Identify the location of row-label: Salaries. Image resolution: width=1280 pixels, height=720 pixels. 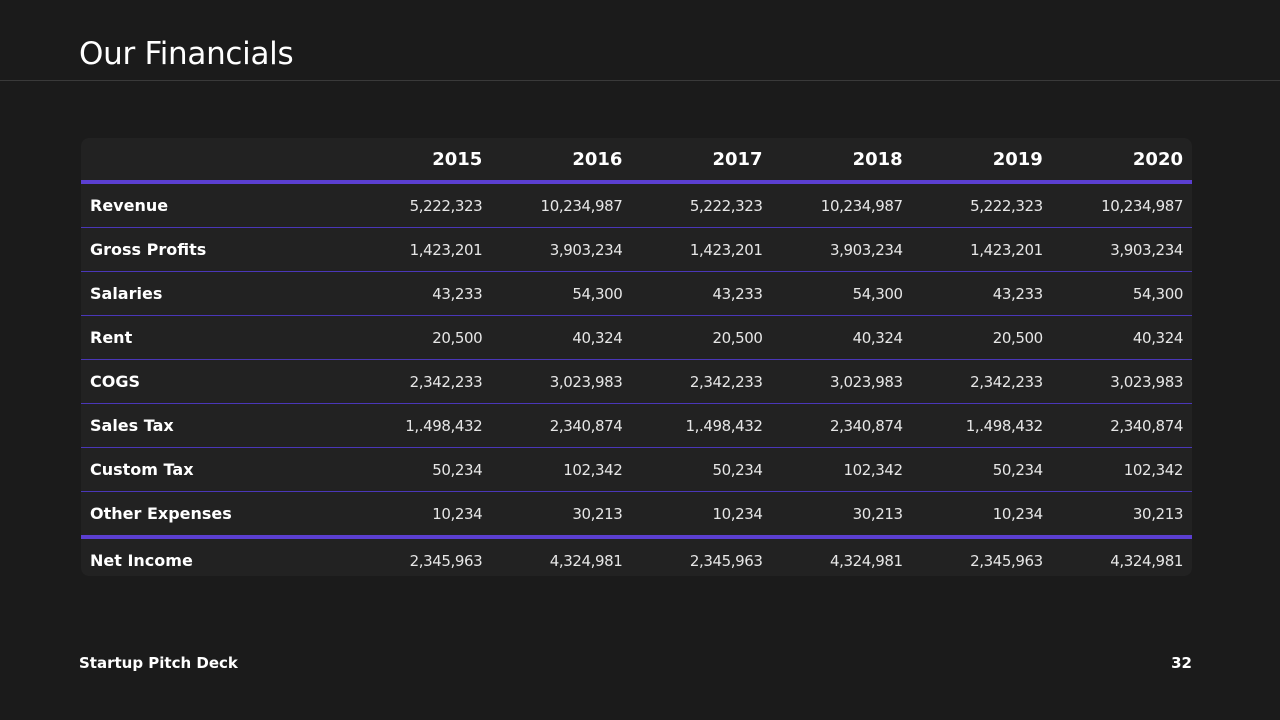
(216, 293).